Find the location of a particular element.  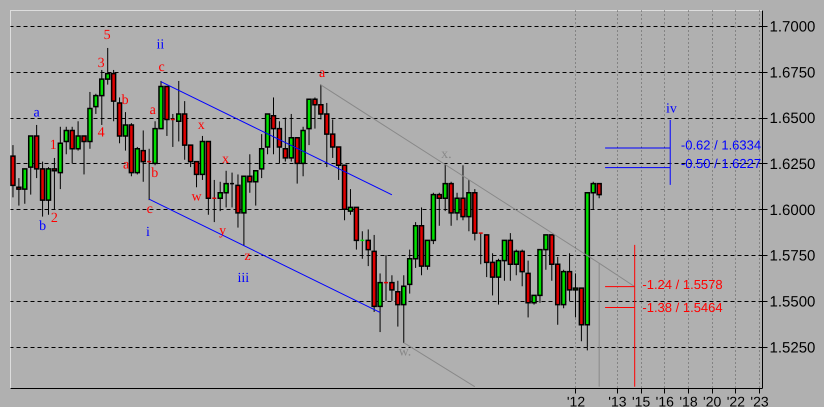

annotation: 3 is located at coordinates (101, 64).